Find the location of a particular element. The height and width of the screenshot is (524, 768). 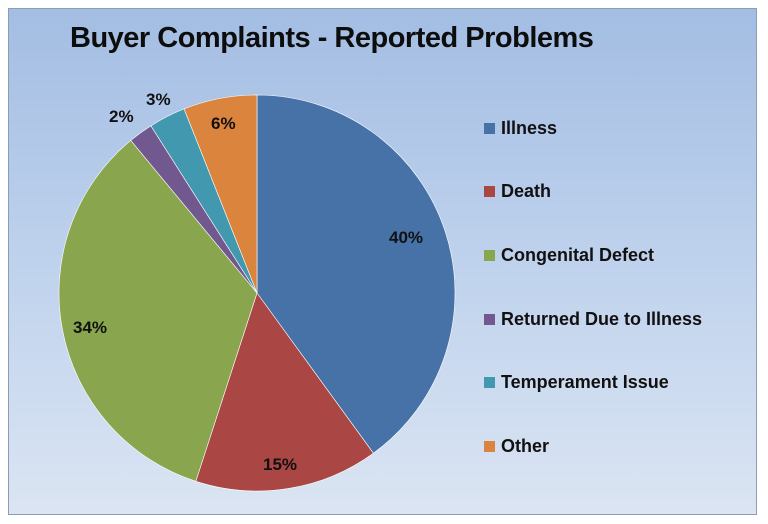

pie-slice-other is located at coordinates (220, 194).